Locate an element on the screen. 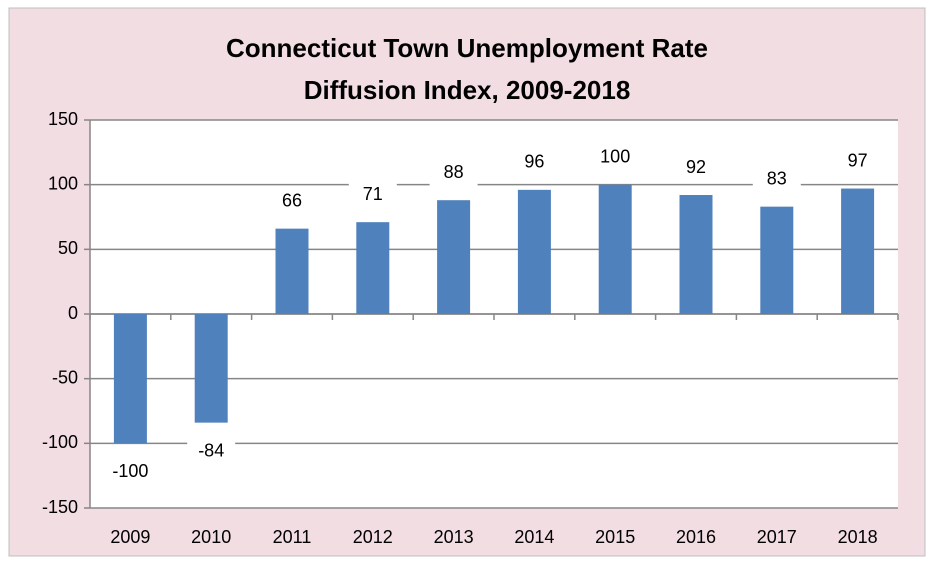 The image size is (935, 565). x-tick-label: 2016 is located at coordinates (696, 537).